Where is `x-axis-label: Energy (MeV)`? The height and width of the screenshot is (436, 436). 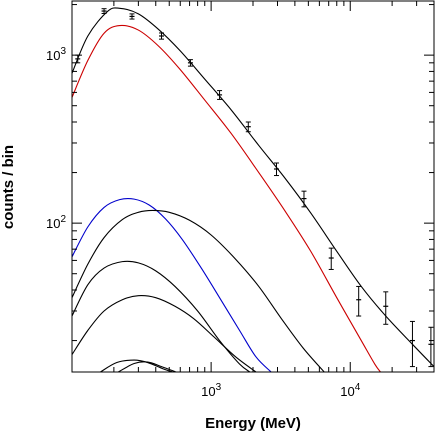
x-axis-label: Energy (MeV) is located at coordinates (253, 423).